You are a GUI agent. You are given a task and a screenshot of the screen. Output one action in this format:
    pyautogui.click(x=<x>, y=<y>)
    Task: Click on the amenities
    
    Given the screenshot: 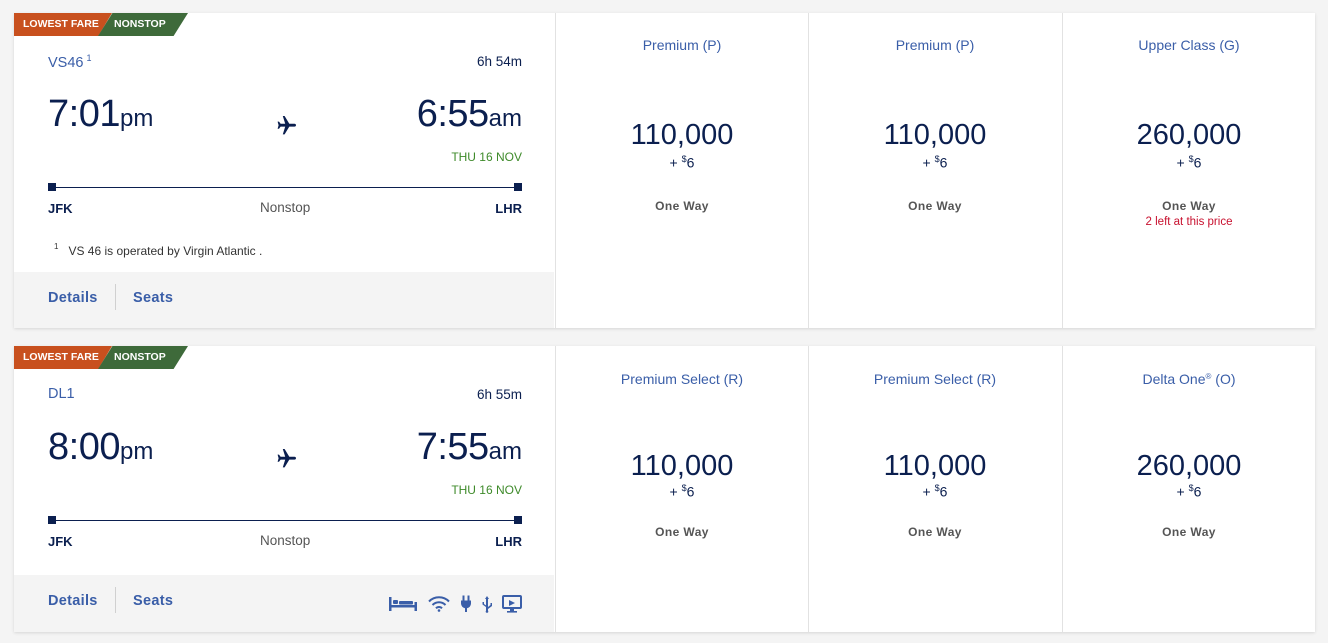 What is the action you would take?
    pyautogui.click(x=455, y=604)
    